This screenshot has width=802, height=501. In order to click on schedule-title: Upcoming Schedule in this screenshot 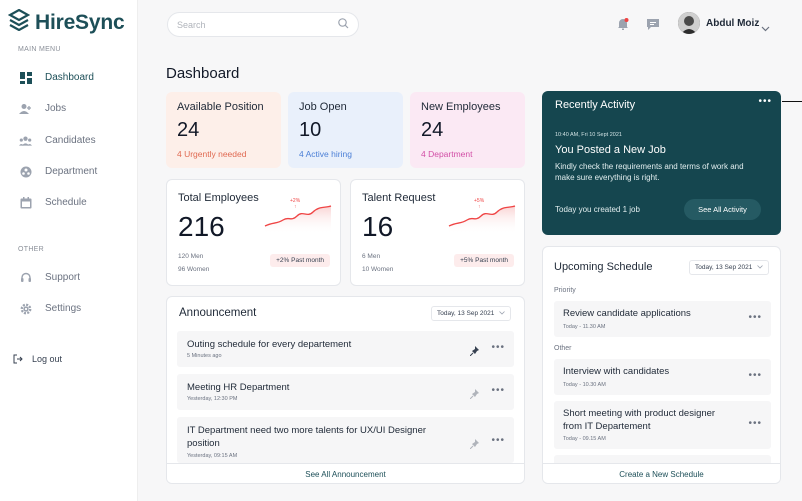, I will do `click(603, 267)`.